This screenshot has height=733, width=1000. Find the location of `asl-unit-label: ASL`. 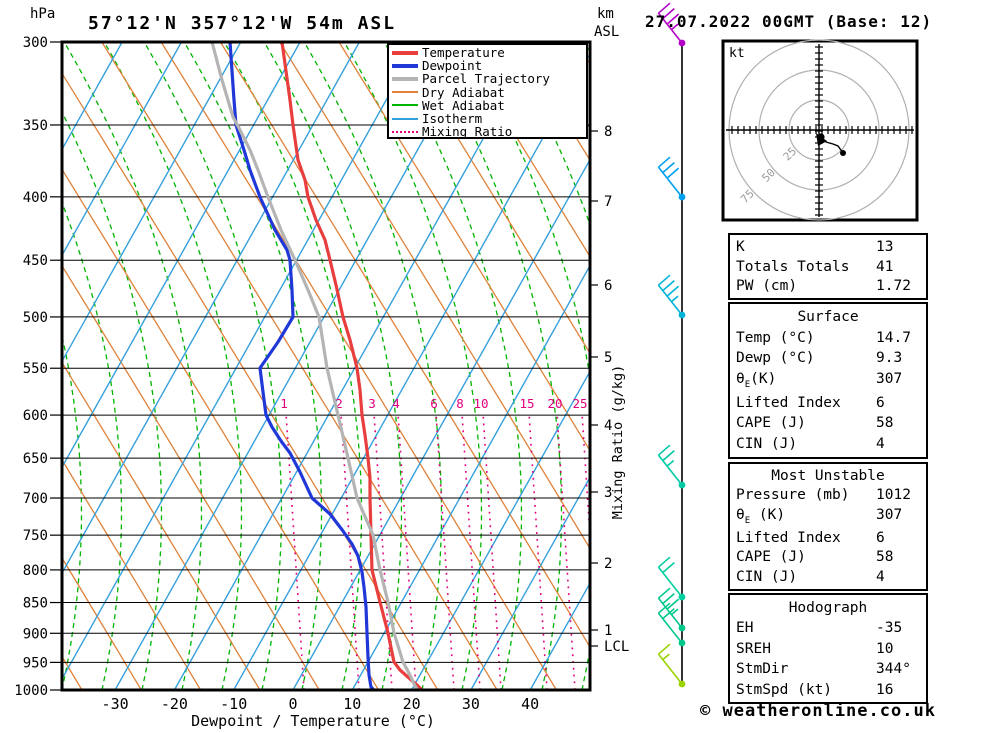

asl-unit-label: ASL is located at coordinates (607, 32).